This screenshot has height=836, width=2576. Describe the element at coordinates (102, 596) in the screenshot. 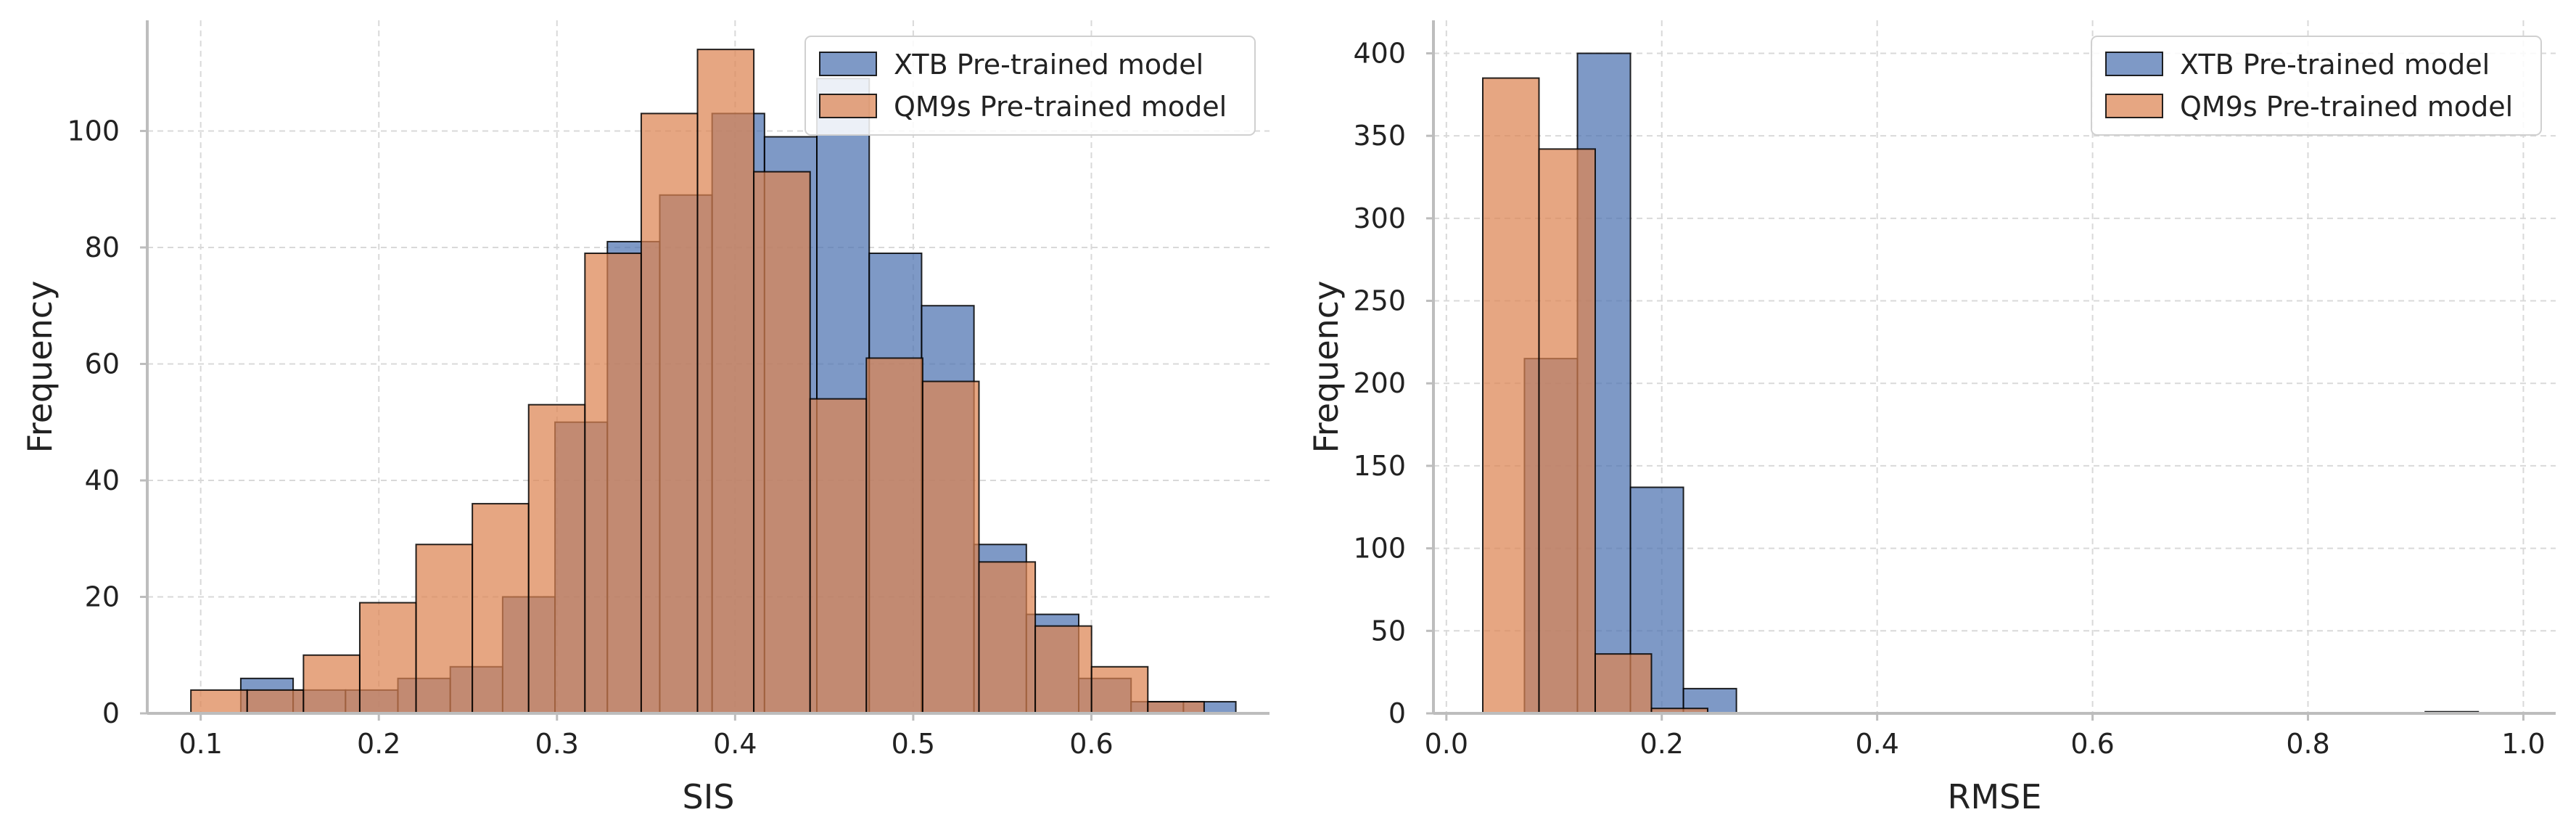

I see `y-tick-label: 20` at that location.